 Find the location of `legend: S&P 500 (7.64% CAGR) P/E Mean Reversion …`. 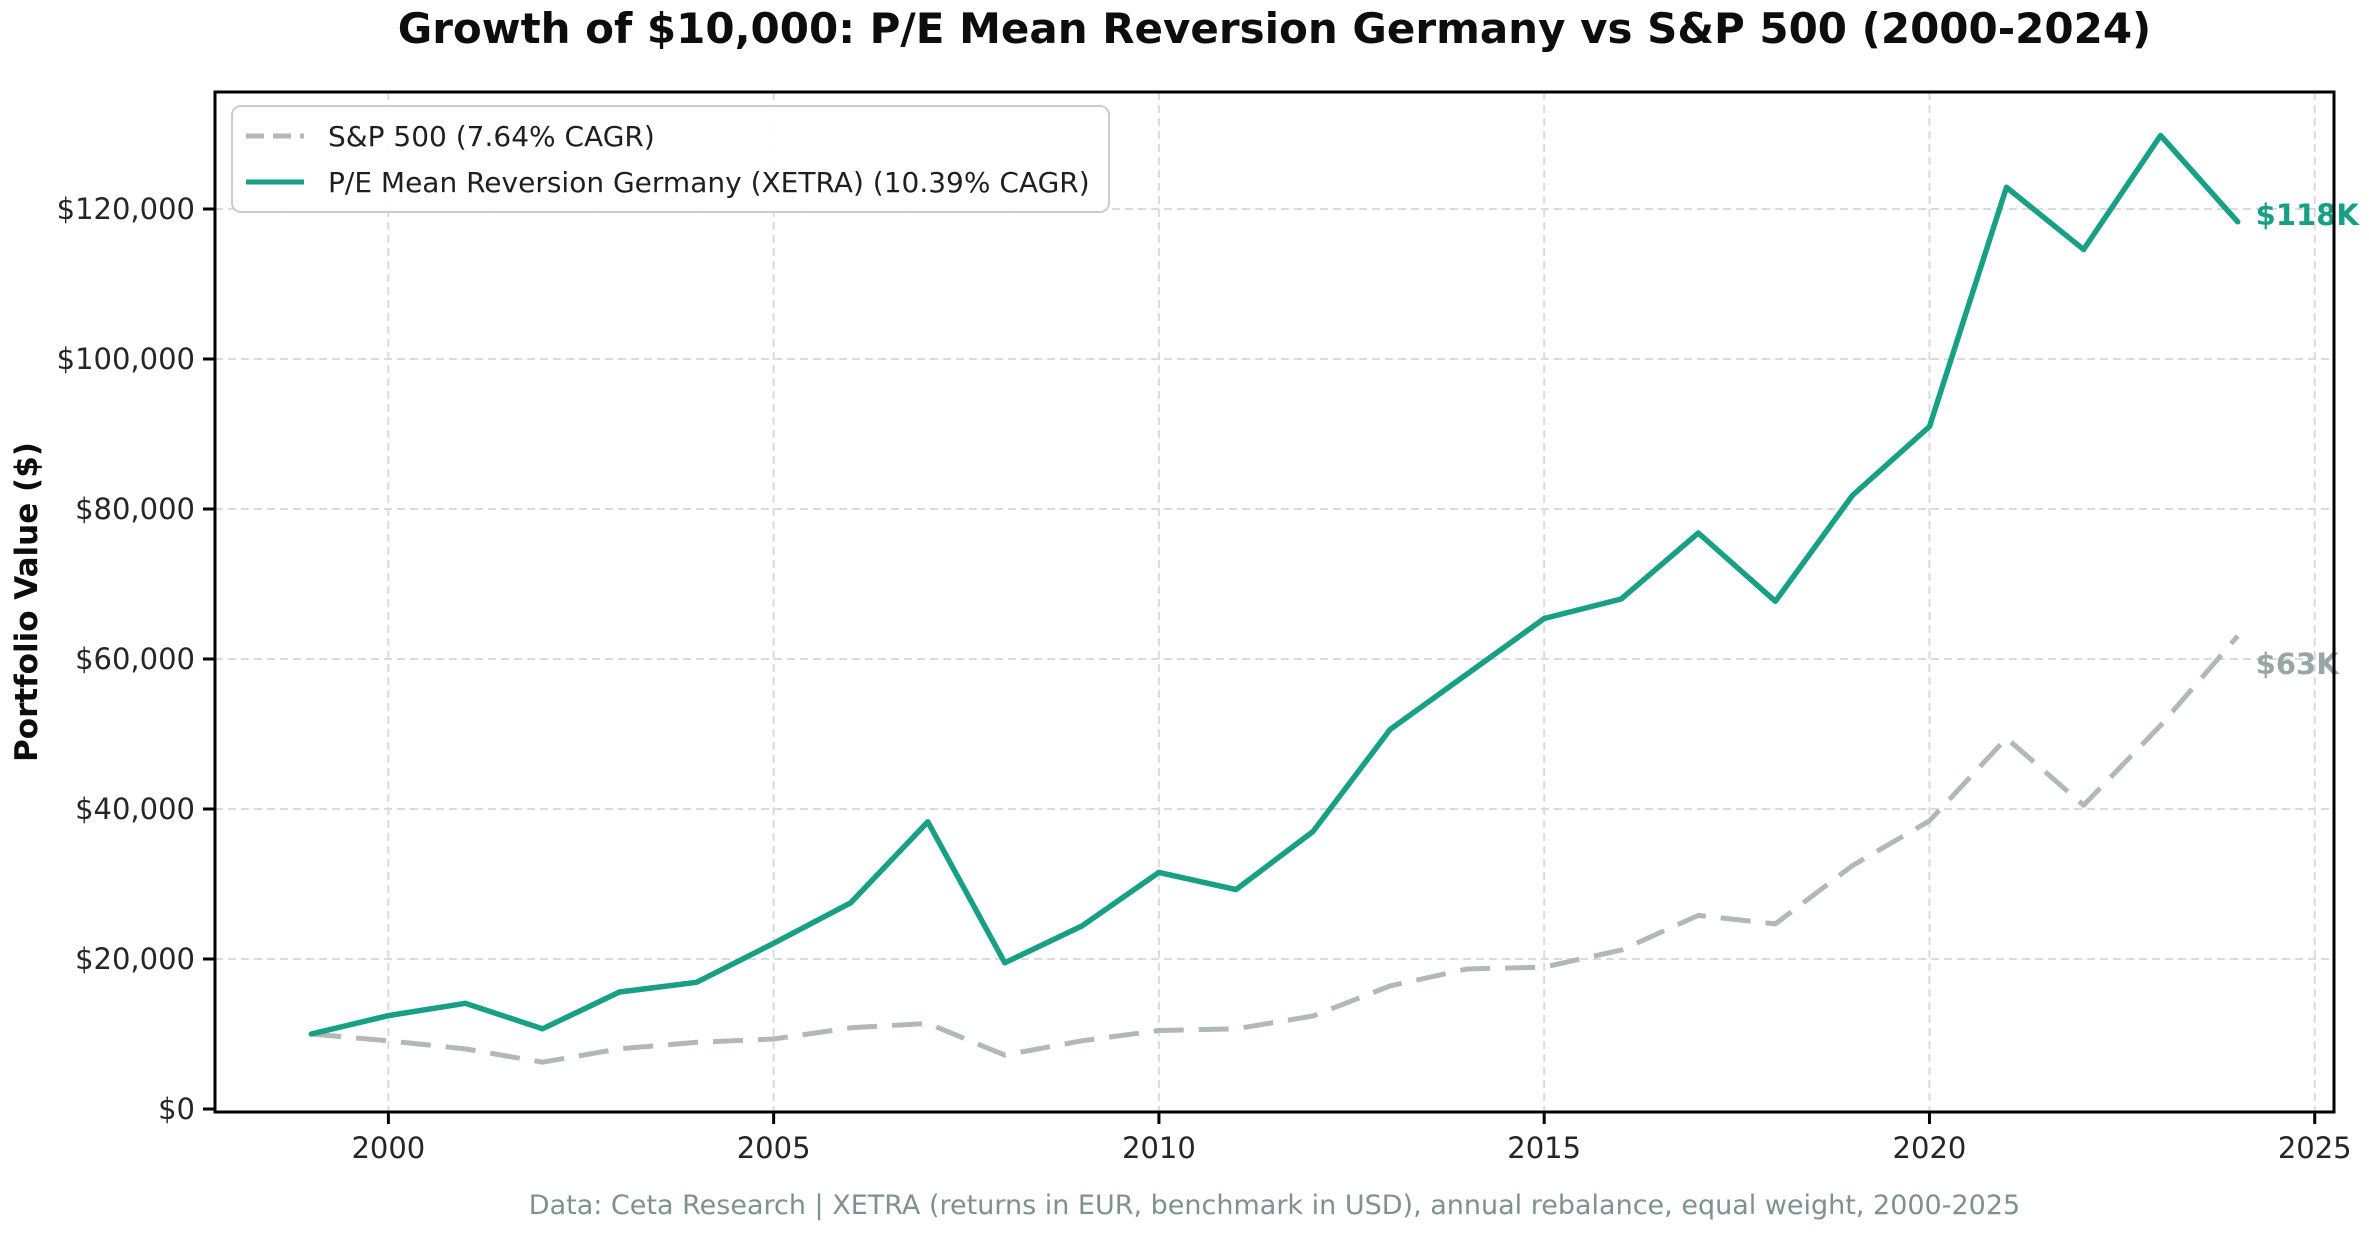

legend: S&P 500 (7.64% CAGR) P/E Mean Reversion … is located at coordinates (670, 159).